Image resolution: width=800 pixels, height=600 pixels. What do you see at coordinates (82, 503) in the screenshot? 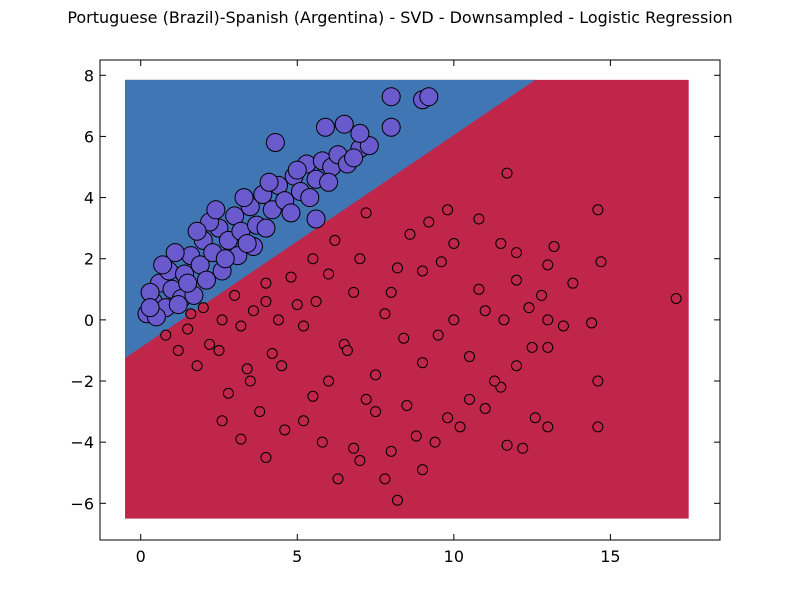
I see `y-tick-label: −6` at bounding box center [82, 503].